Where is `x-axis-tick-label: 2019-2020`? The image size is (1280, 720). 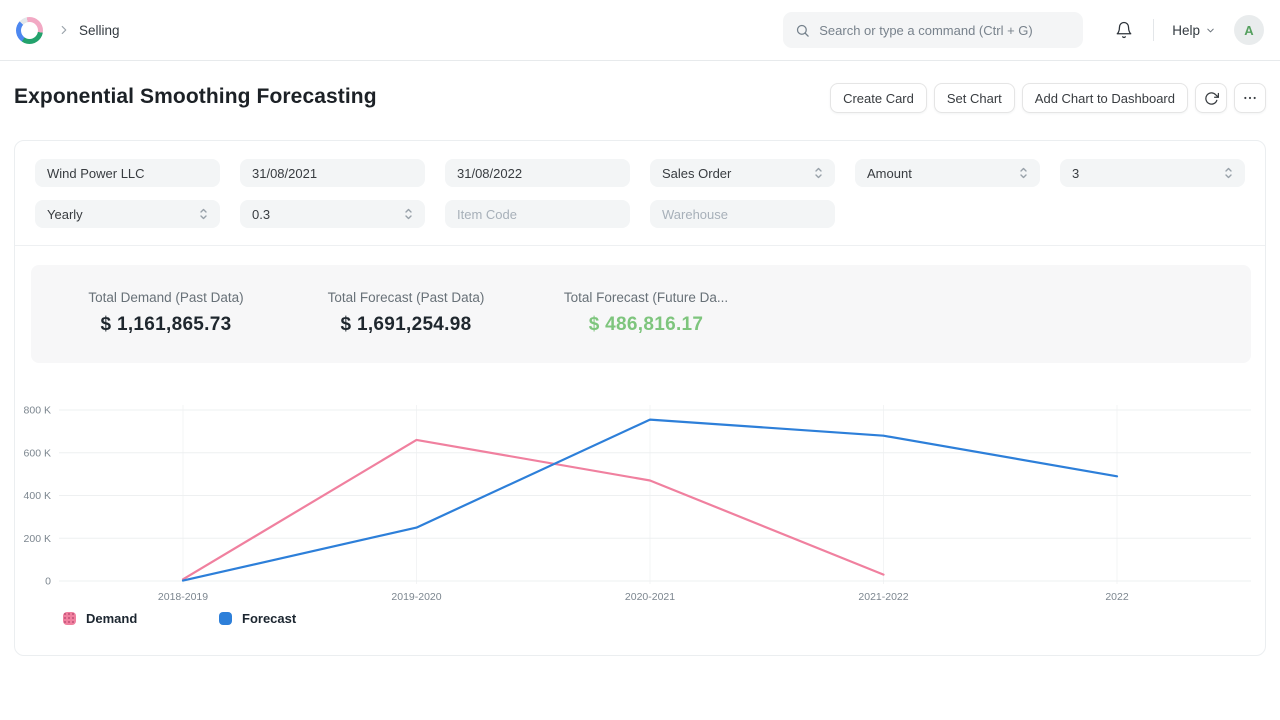
x-axis-tick-label: 2019-2020 is located at coordinates (416, 597).